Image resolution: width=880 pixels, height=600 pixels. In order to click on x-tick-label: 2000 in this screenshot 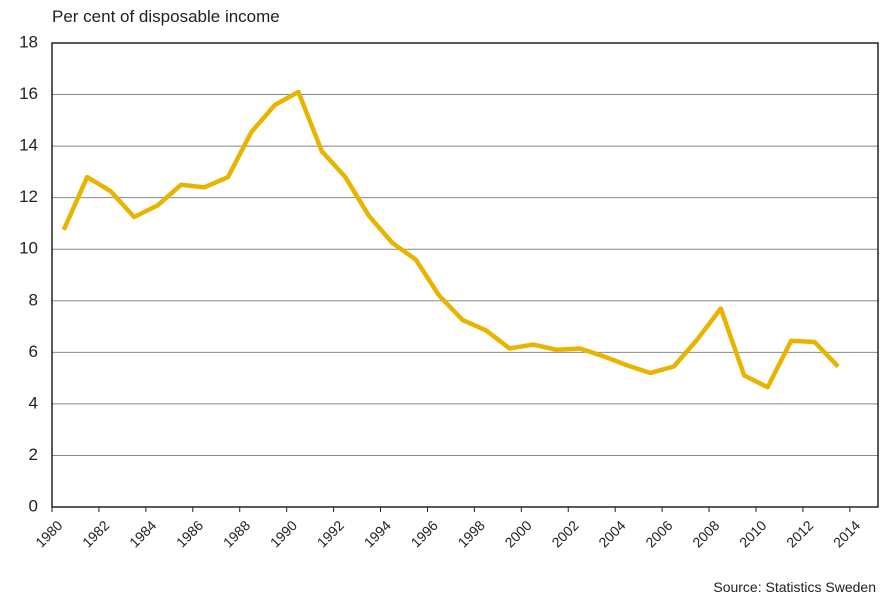, I will do `click(517, 533)`.